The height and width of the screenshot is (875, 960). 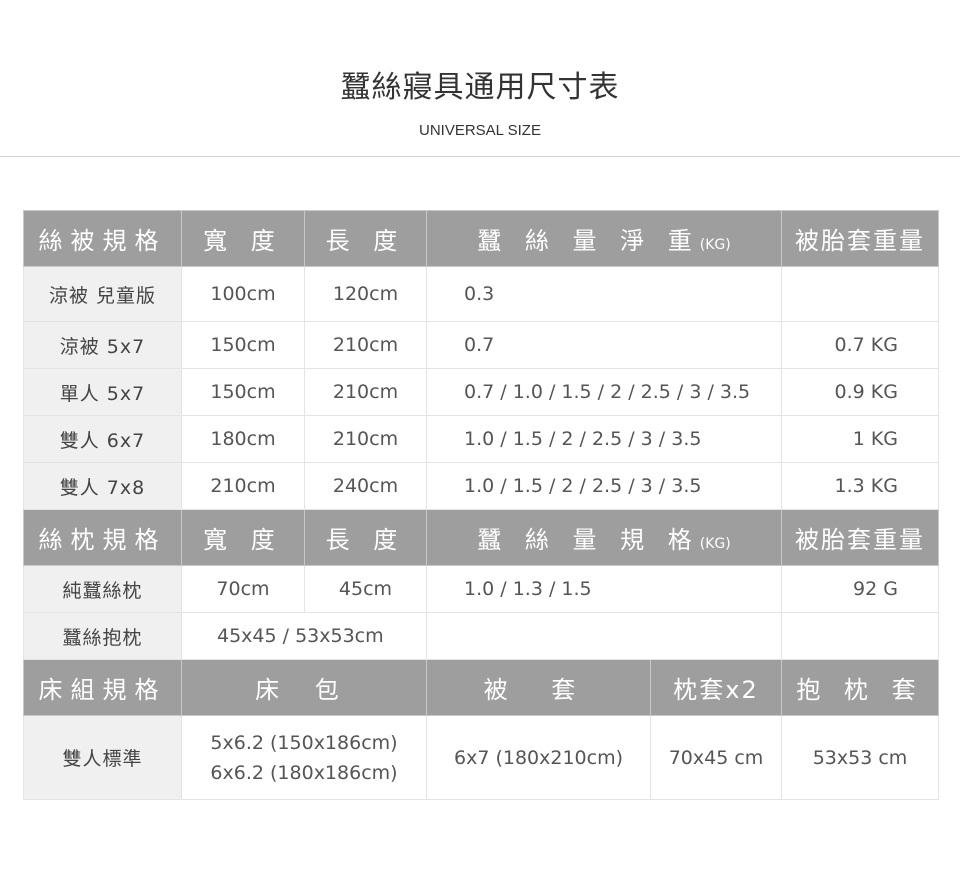 What do you see at coordinates (304, 742) in the screenshot?
I see `fitted-sheet-size: 5x6.2 (150x186cm)` at bounding box center [304, 742].